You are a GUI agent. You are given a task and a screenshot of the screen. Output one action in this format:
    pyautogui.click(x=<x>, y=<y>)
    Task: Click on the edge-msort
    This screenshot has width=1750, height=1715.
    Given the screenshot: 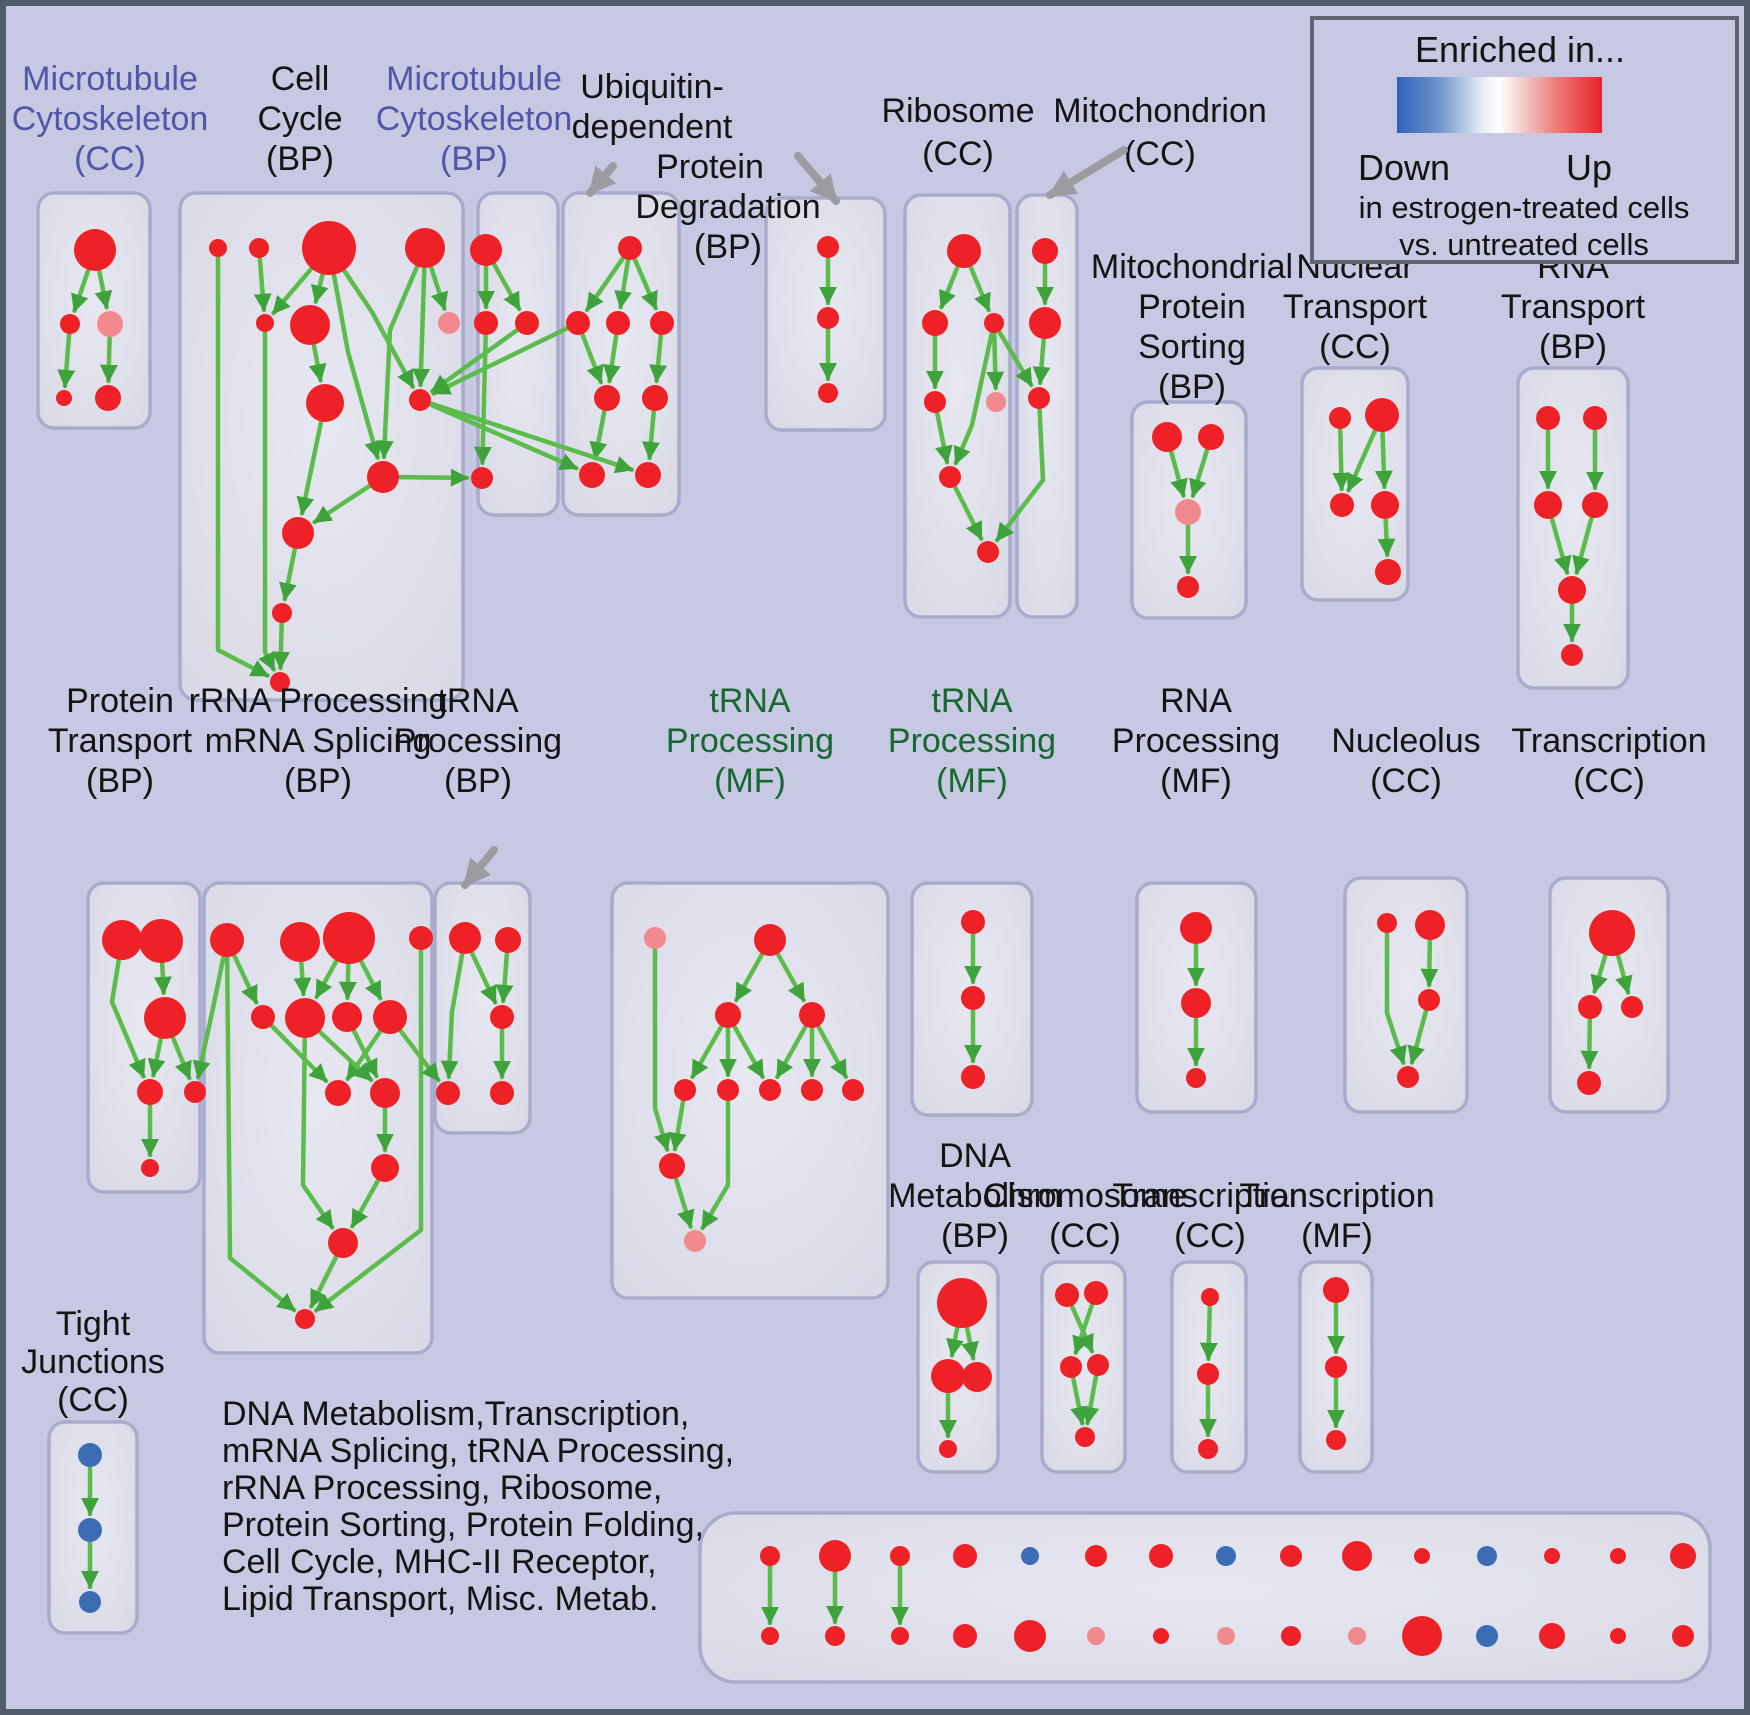 What is the action you would take?
    pyautogui.click(x=1199, y=473)
    